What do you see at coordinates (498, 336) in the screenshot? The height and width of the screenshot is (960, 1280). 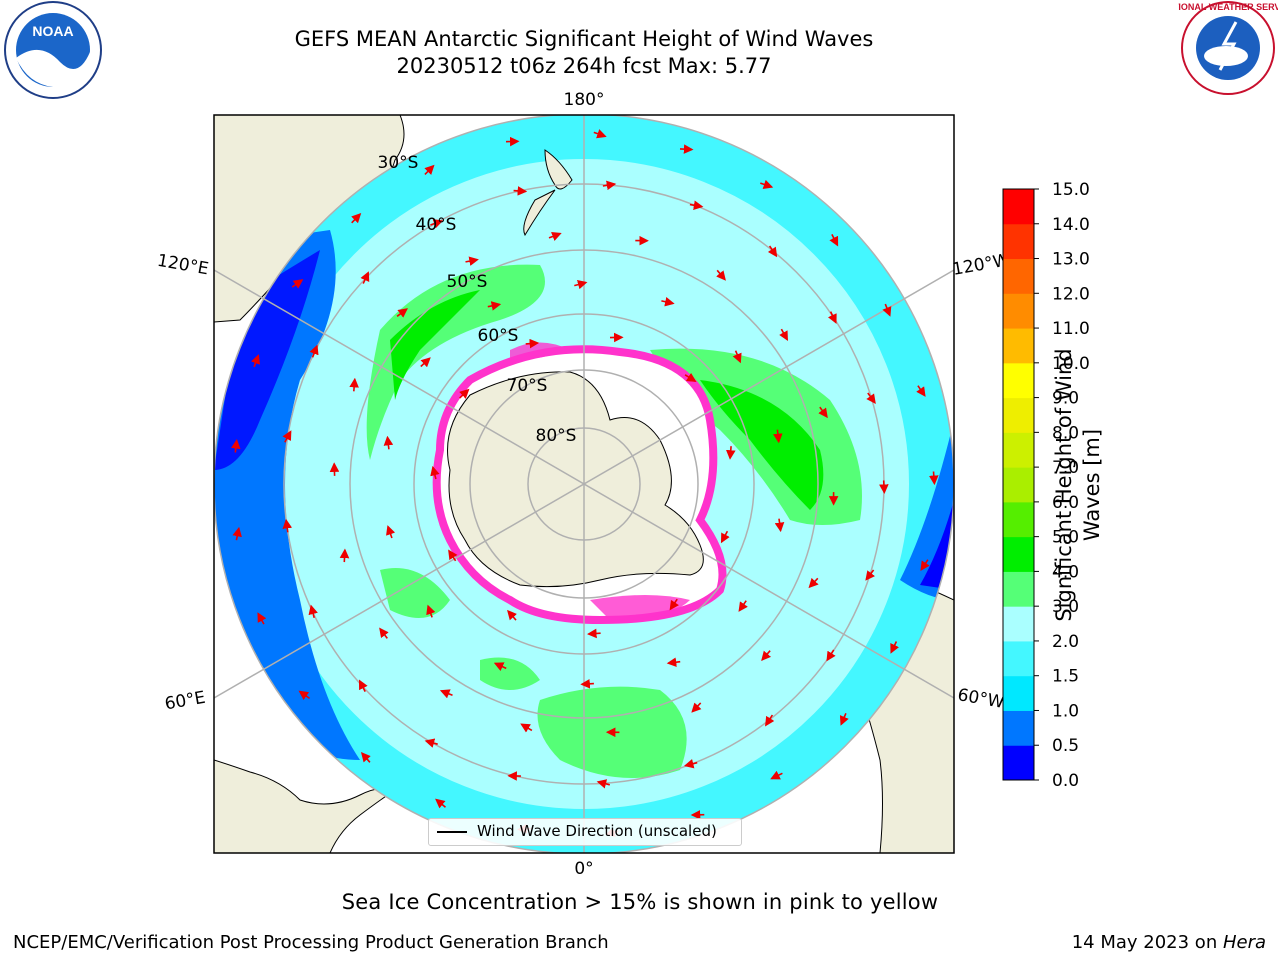 I see `lat-label-60s: 60°S` at bounding box center [498, 336].